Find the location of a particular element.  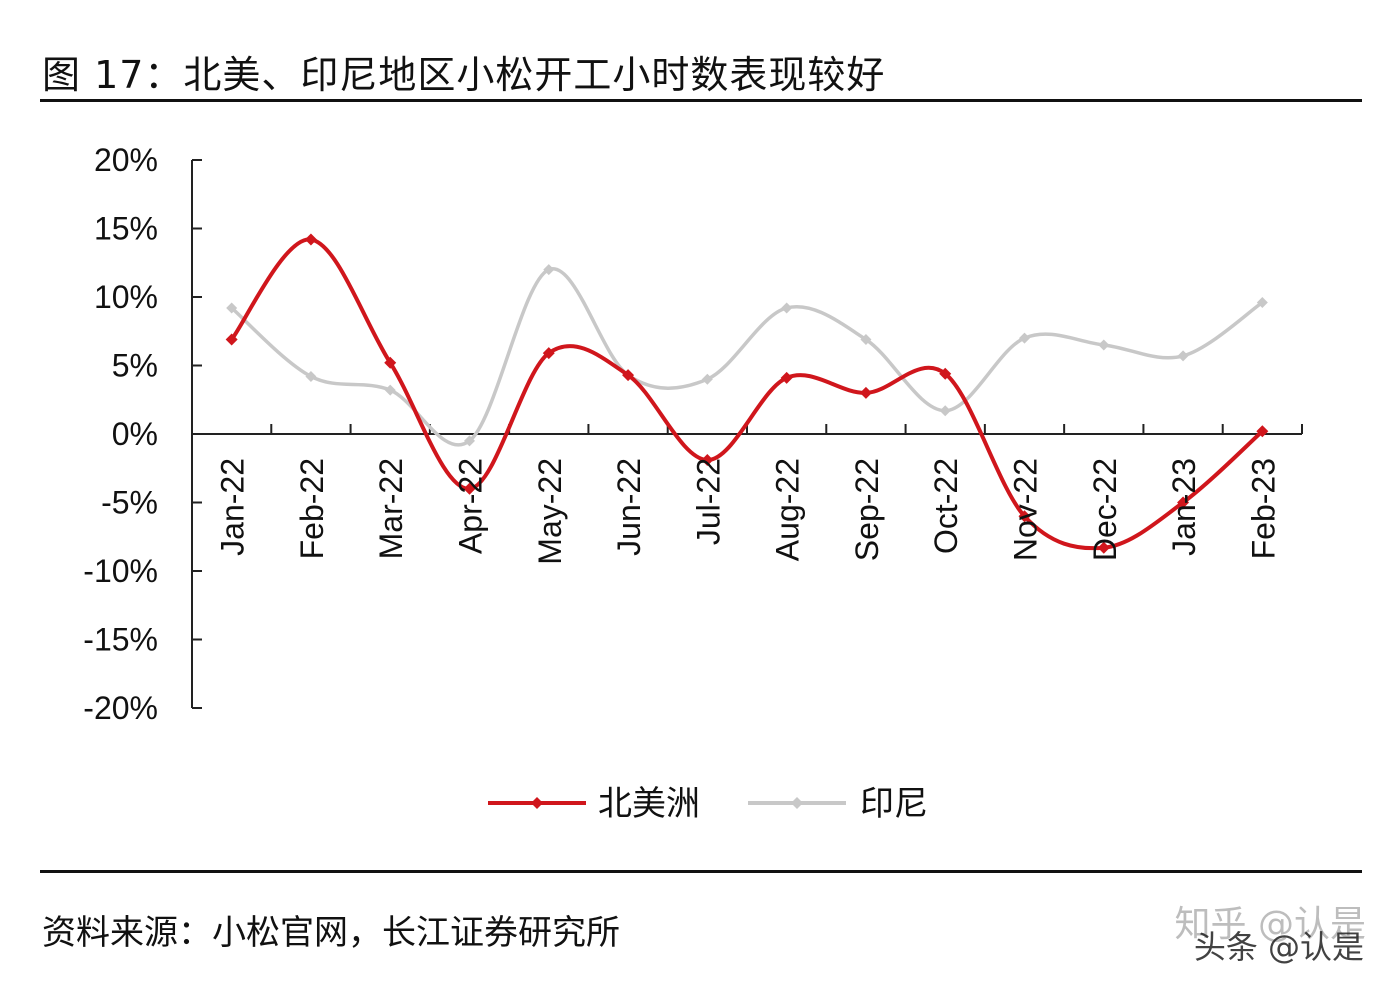

y-tick-label: 5% is located at coordinates (135, 366).